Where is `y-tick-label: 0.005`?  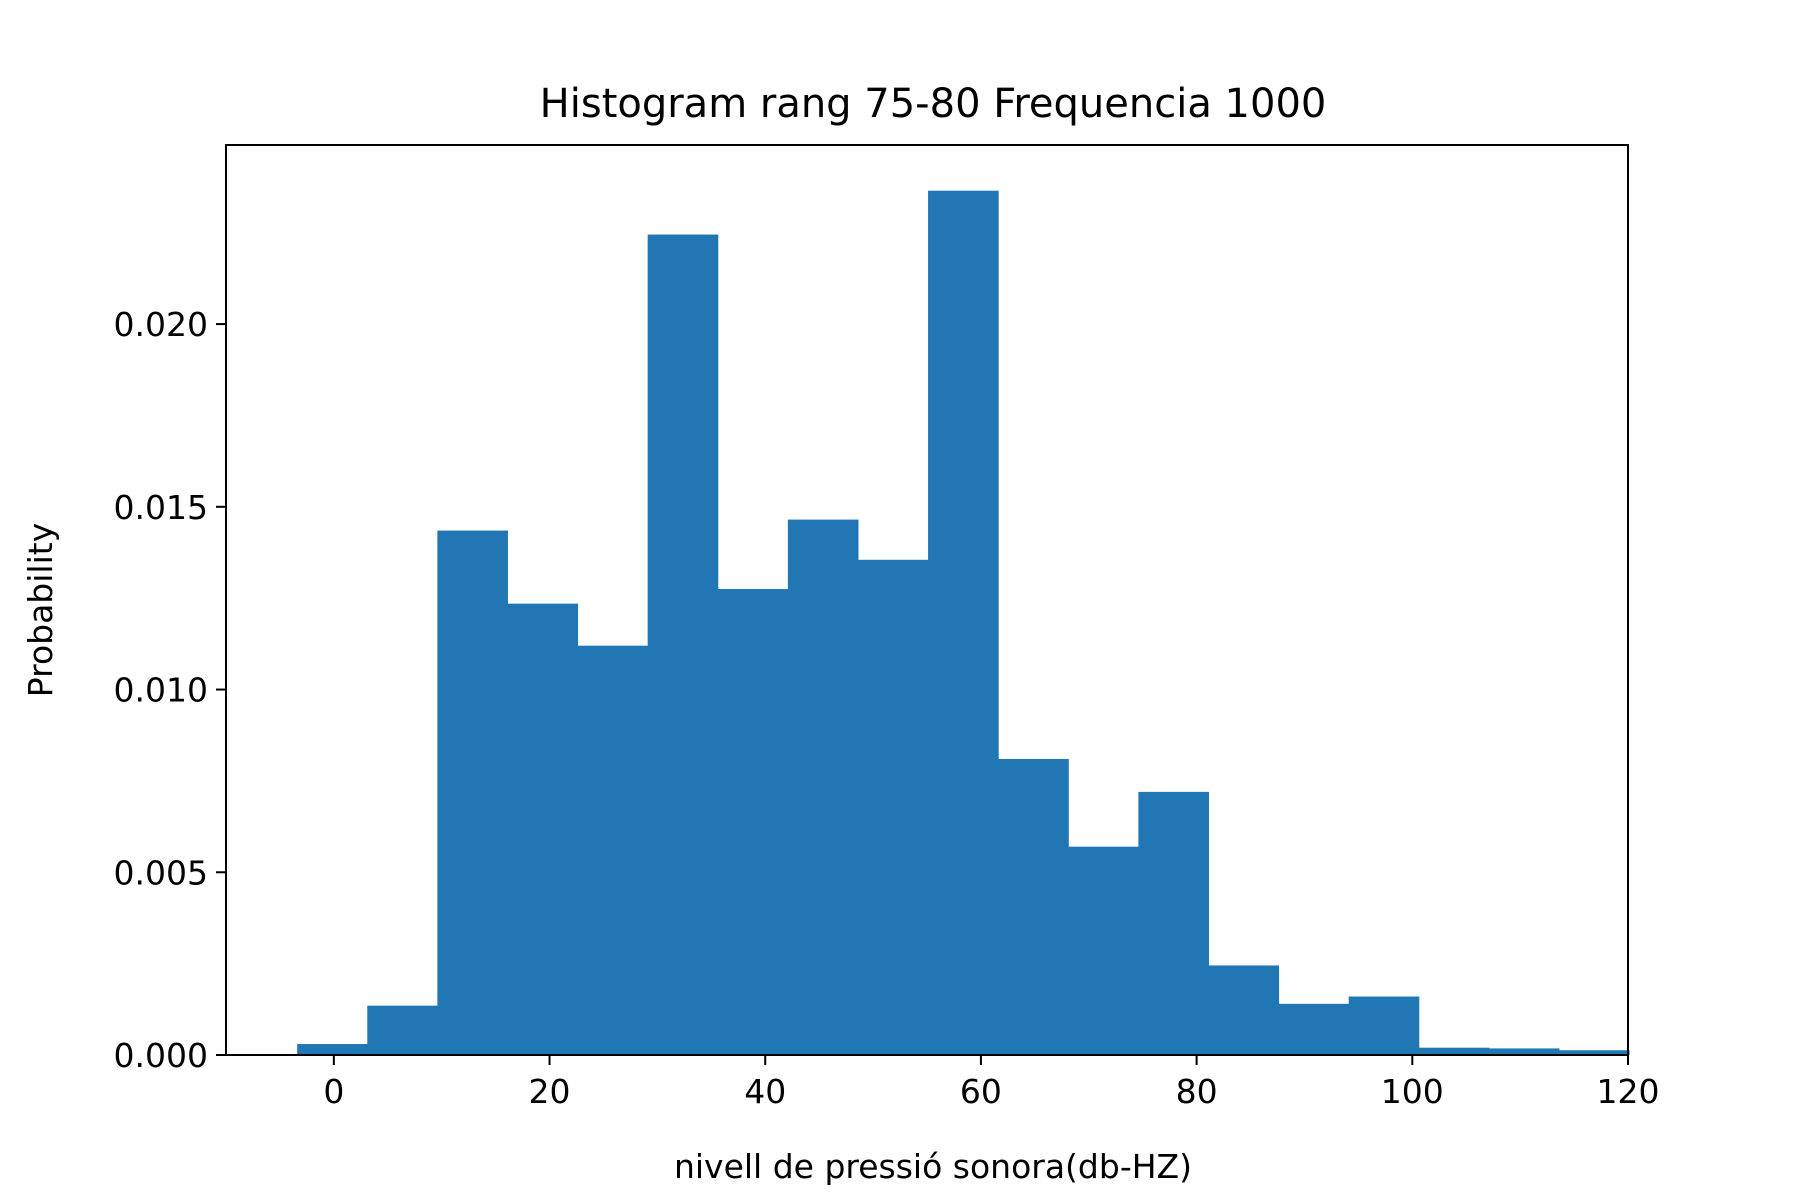
y-tick-label: 0.005 is located at coordinates (161, 872).